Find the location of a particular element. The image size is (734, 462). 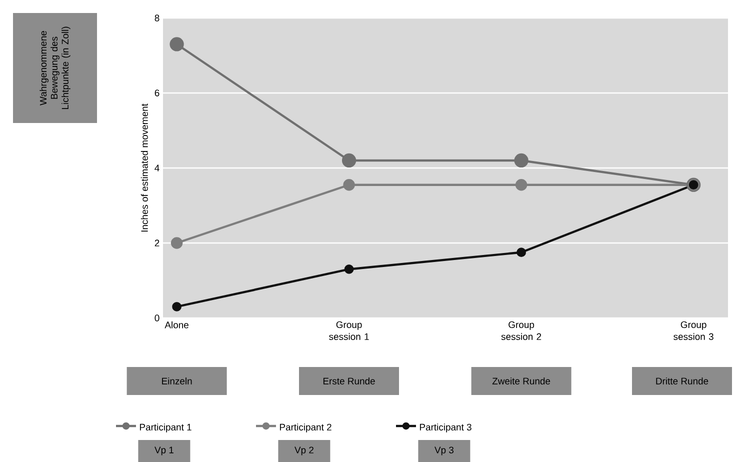

text: Vp 2 is located at coordinates (304, 451).